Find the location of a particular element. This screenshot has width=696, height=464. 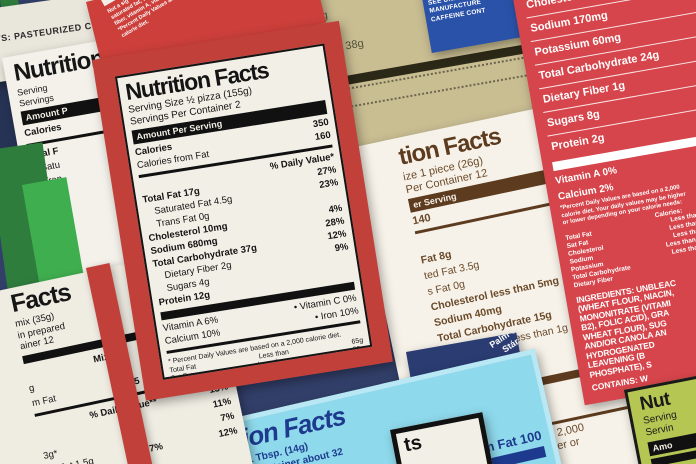

row-r: 9% is located at coordinates (341, 248).